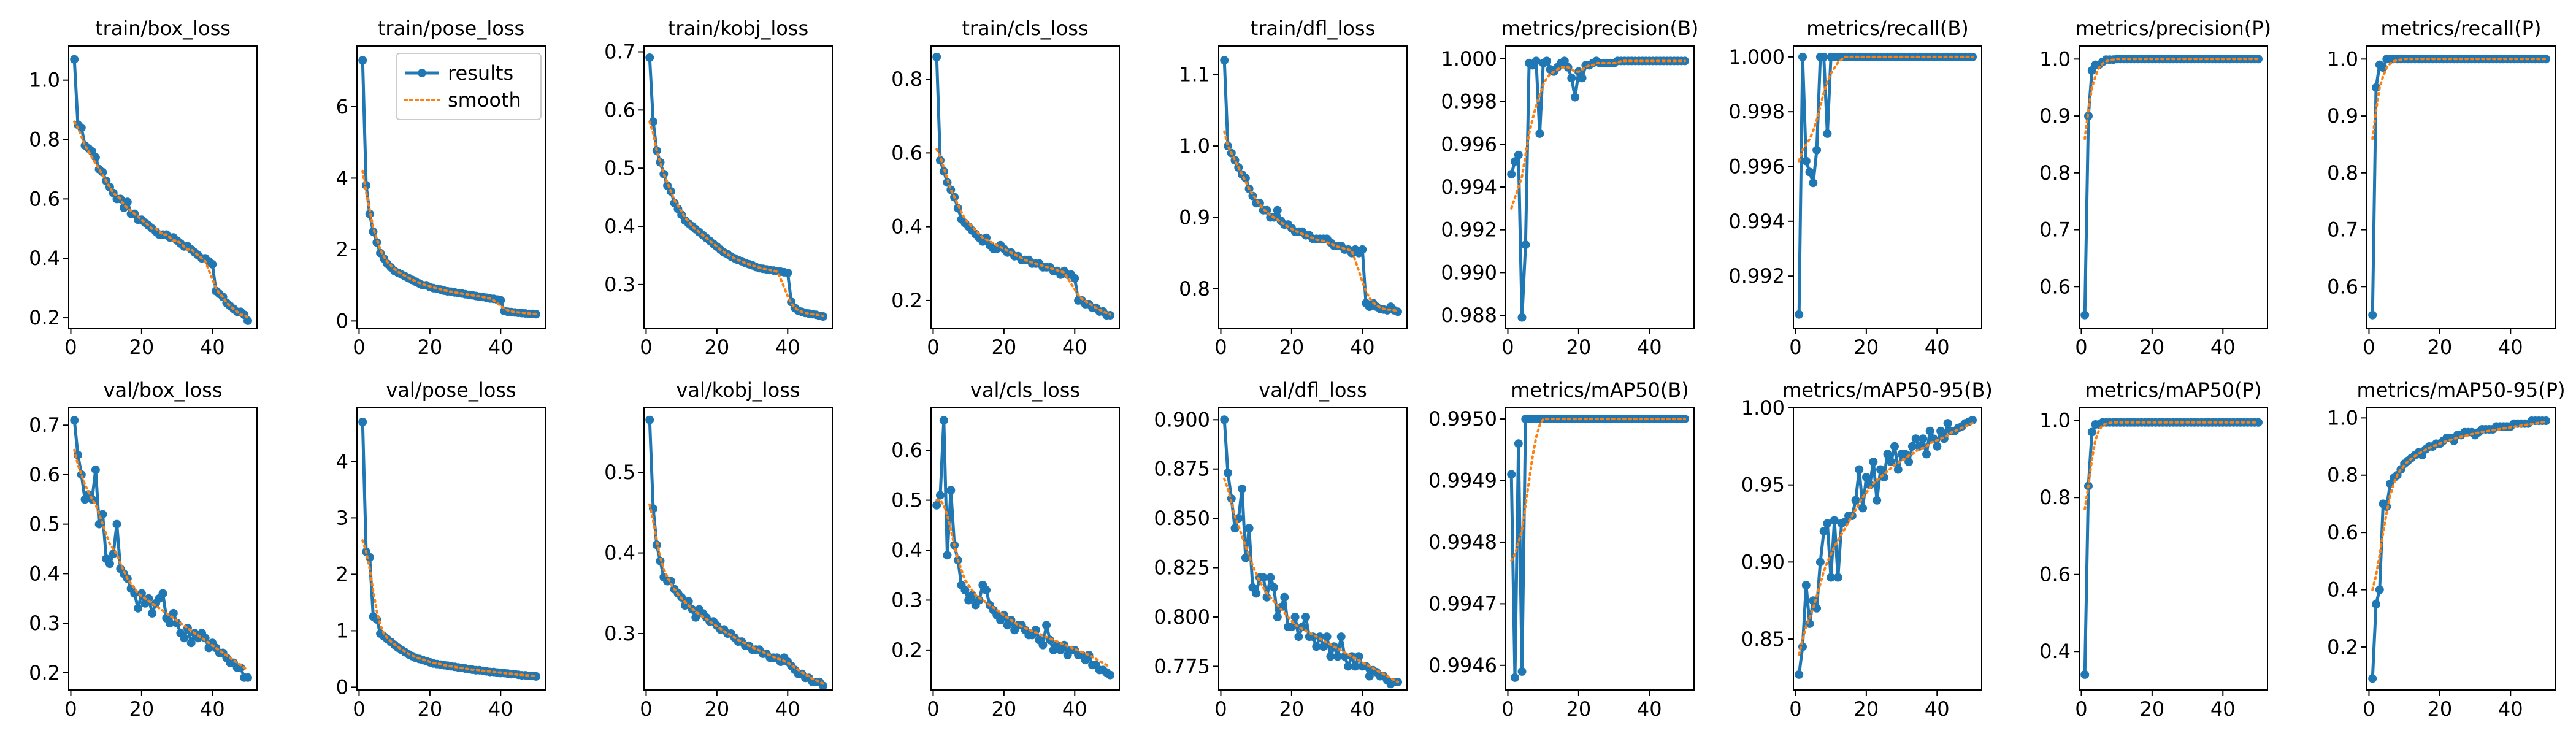 The width and height of the screenshot is (2576, 736). What do you see at coordinates (2055, 59) in the screenshot?
I see `y-tick-label: 1.0` at bounding box center [2055, 59].